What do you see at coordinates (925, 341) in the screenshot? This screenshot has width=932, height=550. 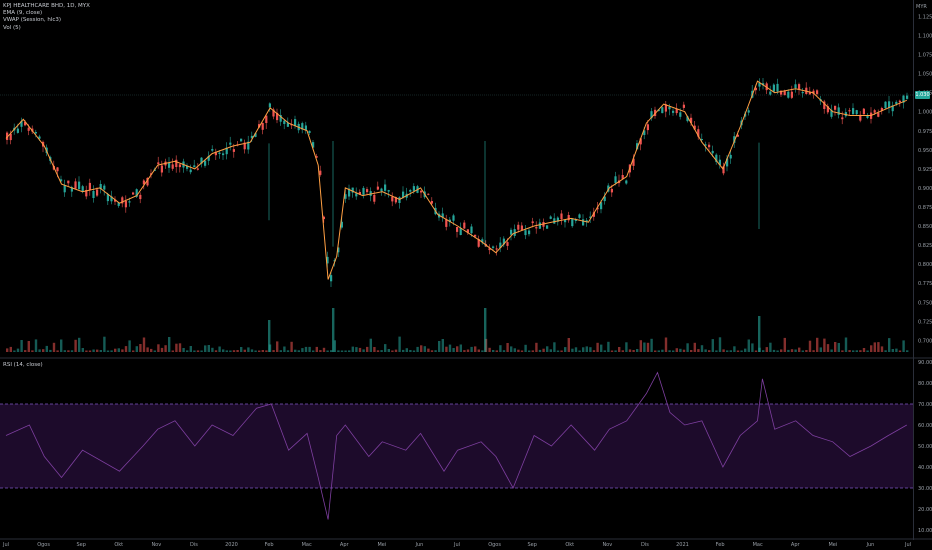 I see `price-tick-label: 0.700` at bounding box center [925, 341].